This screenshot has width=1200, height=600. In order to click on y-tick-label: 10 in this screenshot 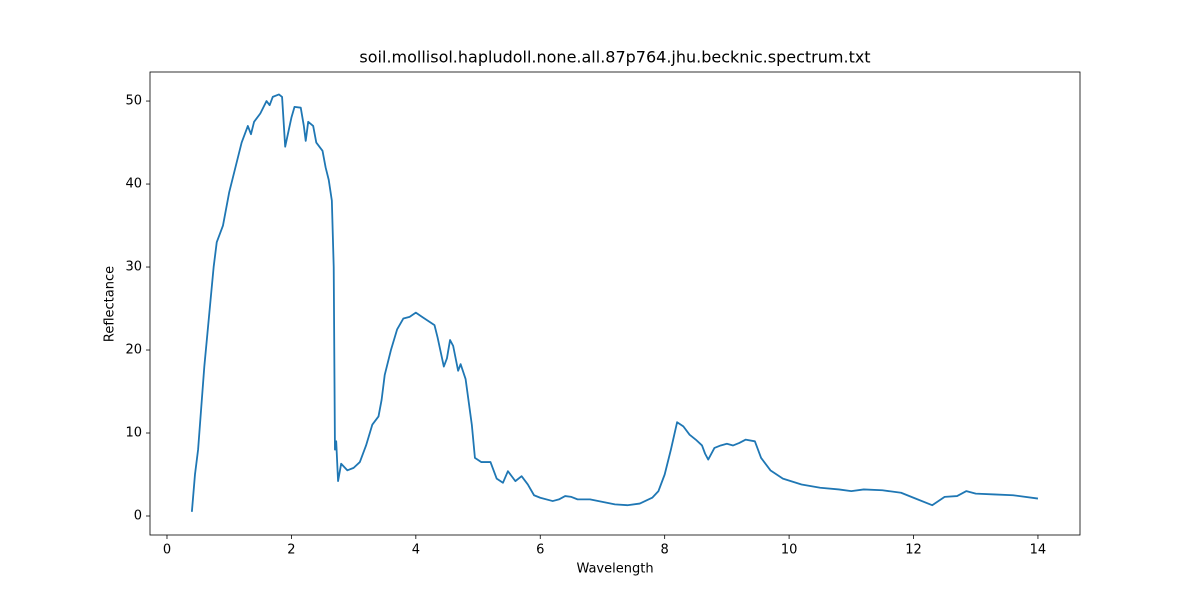, I will do `click(133, 433)`.